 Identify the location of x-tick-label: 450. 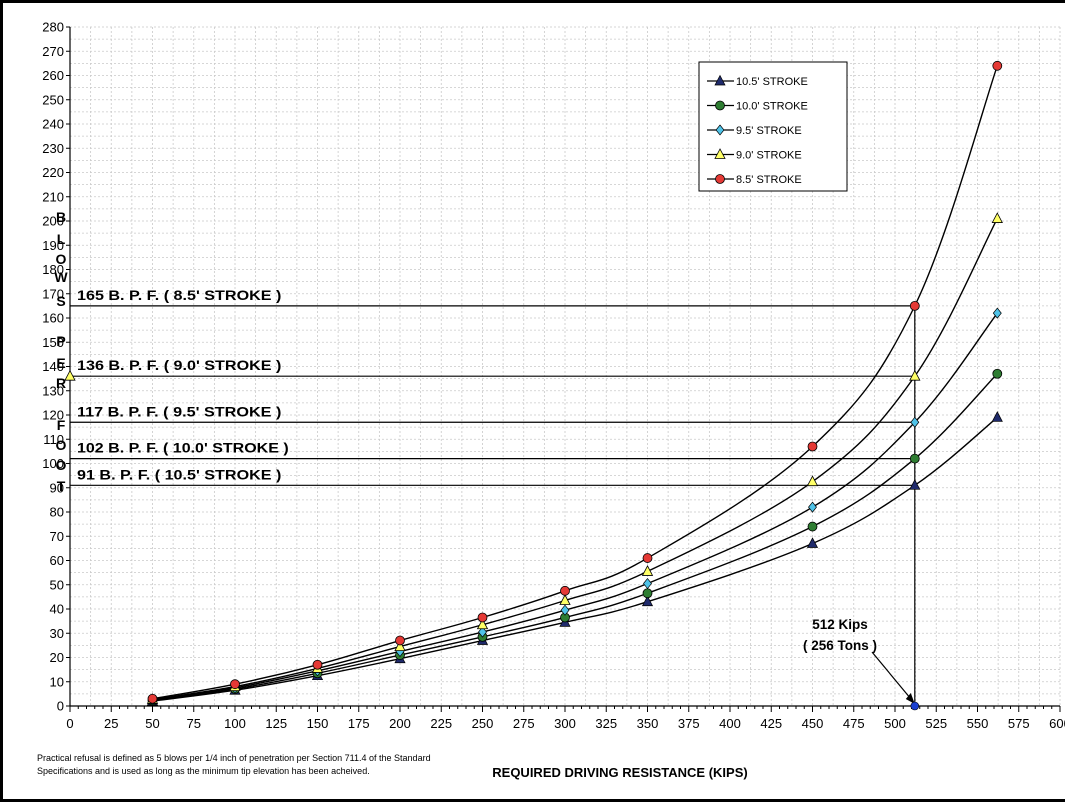
(813, 723).